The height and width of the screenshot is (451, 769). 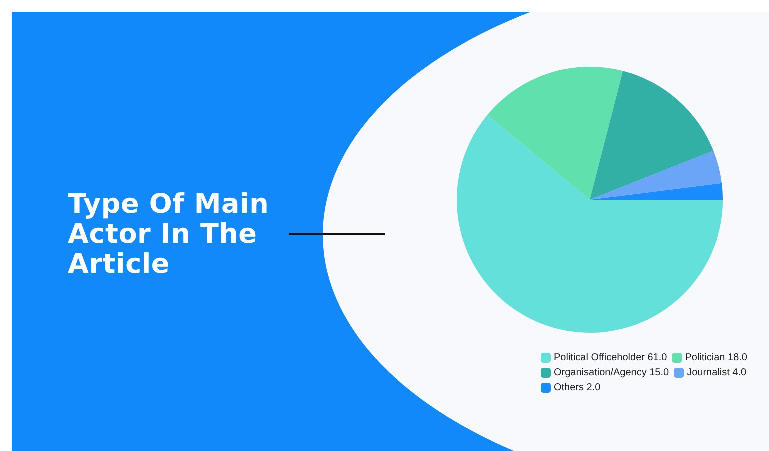 I want to click on legend-label: Politician 18.0, so click(x=716, y=358).